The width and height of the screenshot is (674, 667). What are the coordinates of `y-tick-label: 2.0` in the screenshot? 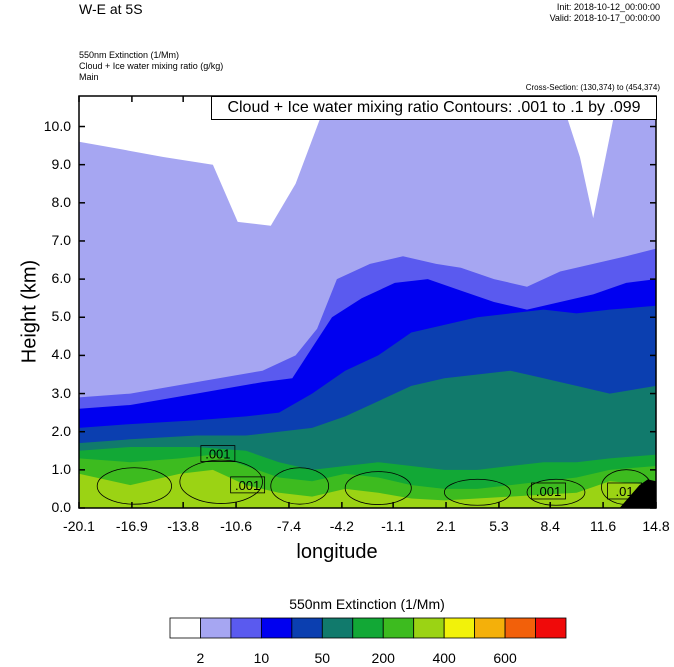 It's located at (61, 430).